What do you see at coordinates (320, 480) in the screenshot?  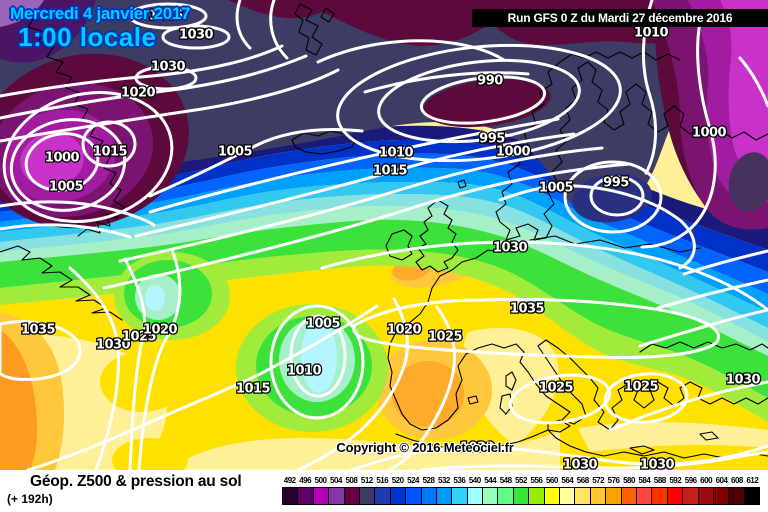 I see `scale-value: 500` at bounding box center [320, 480].